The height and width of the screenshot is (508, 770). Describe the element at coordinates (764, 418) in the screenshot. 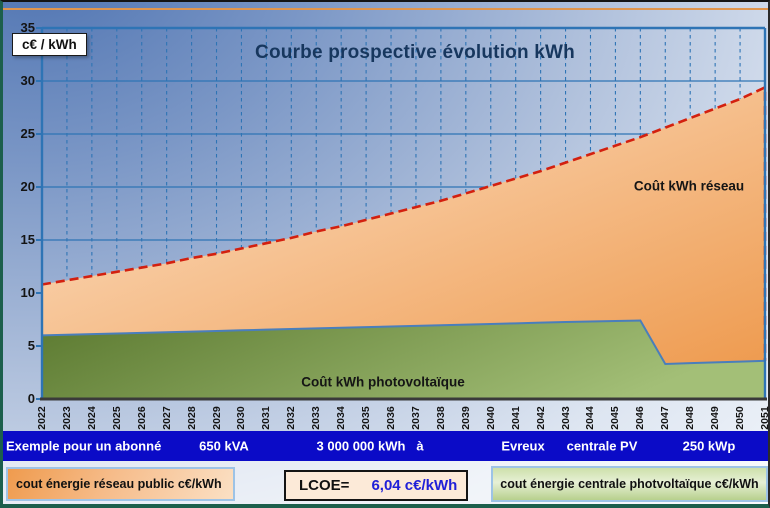

I see `x-tick-label: 2051` at that location.